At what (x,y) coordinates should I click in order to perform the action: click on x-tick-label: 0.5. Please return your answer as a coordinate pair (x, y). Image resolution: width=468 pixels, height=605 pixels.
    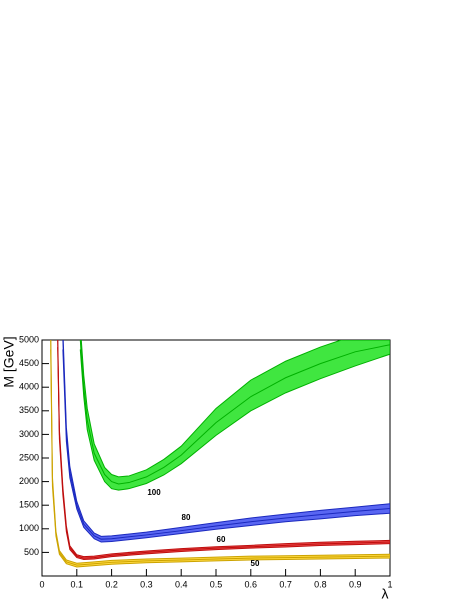
    Looking at the image, I should click on (216, 584).